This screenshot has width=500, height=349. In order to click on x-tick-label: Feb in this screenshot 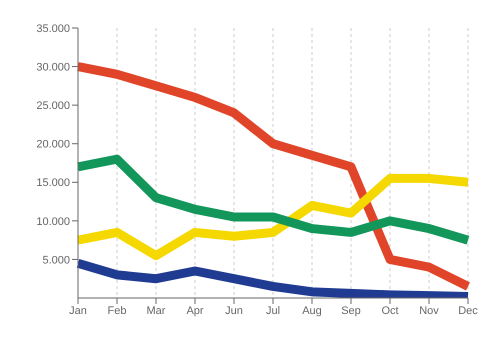, I will do `click(117, 310)`.